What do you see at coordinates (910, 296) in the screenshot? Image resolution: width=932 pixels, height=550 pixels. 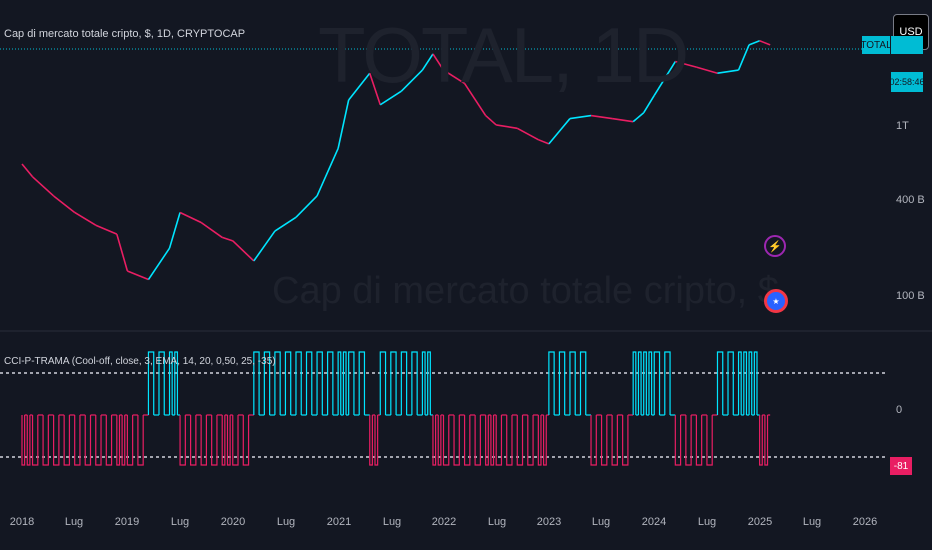 I see `y-axis-label: 100 B` at bounding box center [910, 296].